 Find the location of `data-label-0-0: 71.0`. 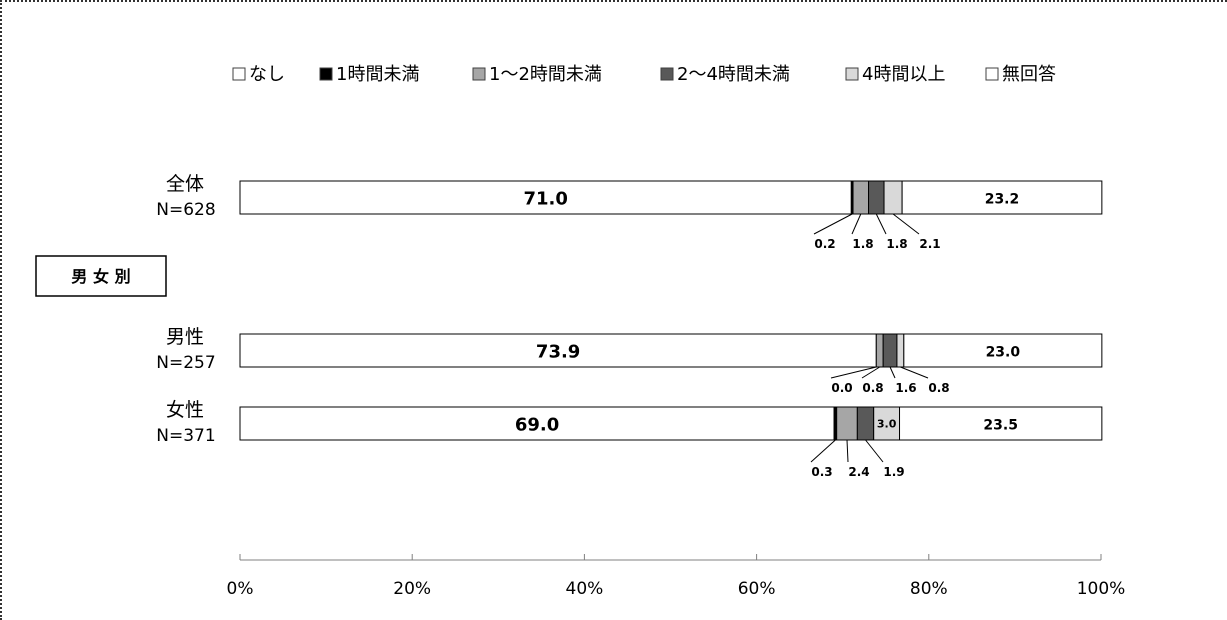

data-label-0-0: 71.0 is located at coordinates (545, 199).